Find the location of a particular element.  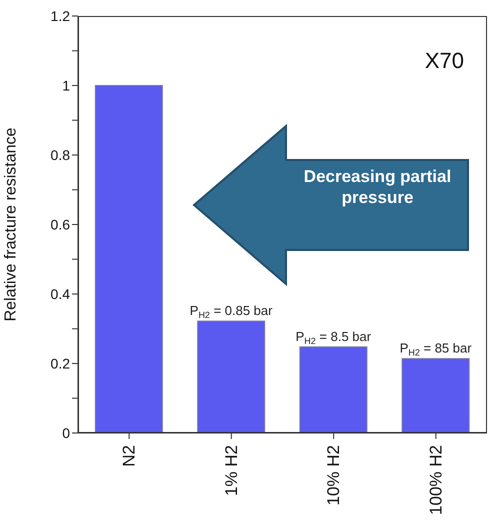

x-tick-label: 100% H2 is located at coordinates (436, 480).